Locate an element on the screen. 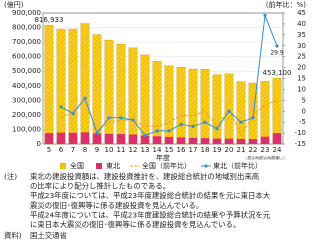  x-tick-label: 6 is located at coordinates (61, 150).